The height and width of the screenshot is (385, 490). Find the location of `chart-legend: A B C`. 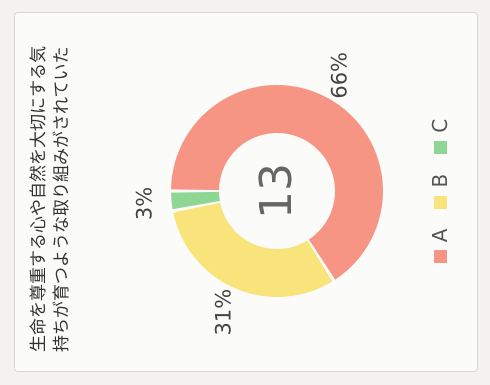

chart-legend: A B C is located at coordinates (440, 191).